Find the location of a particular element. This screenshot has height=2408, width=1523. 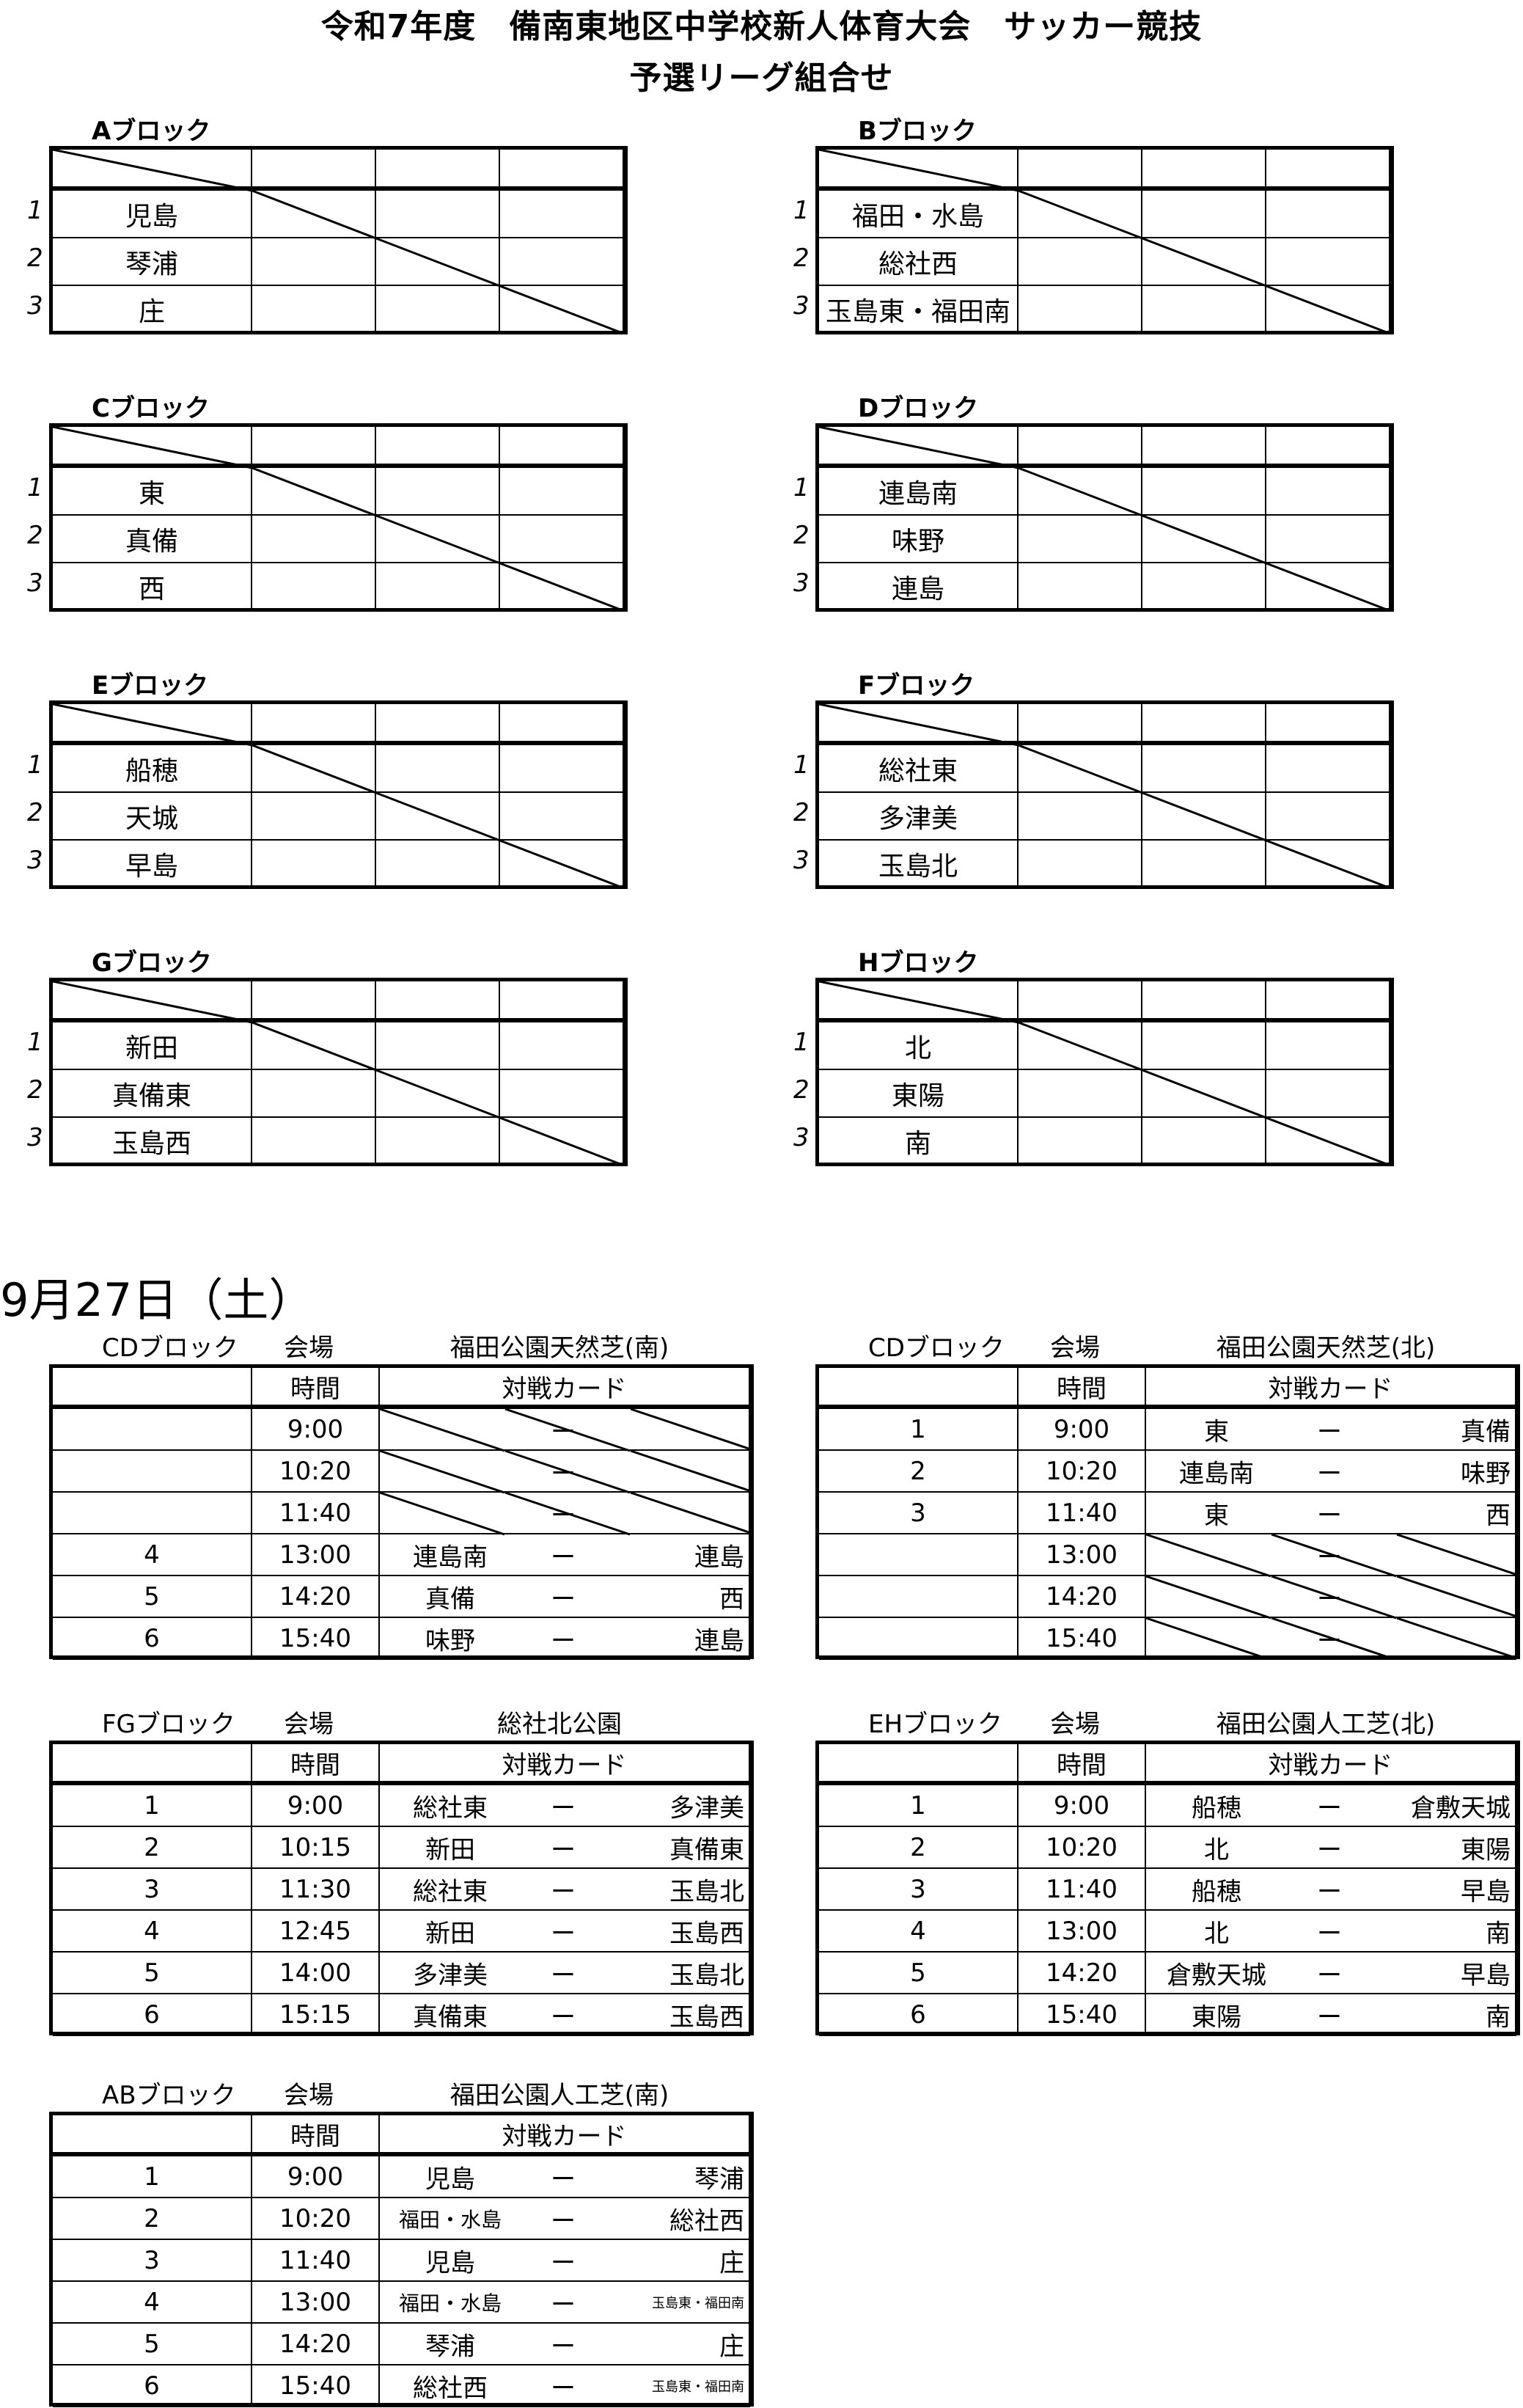

home-team: 児島 is located at coordinates (450, 2179).